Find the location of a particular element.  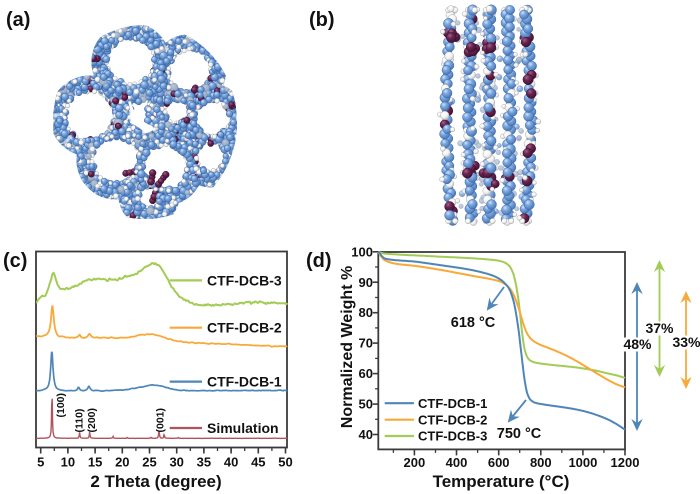

svg-text: 10 is located at coordinates (68, 462).